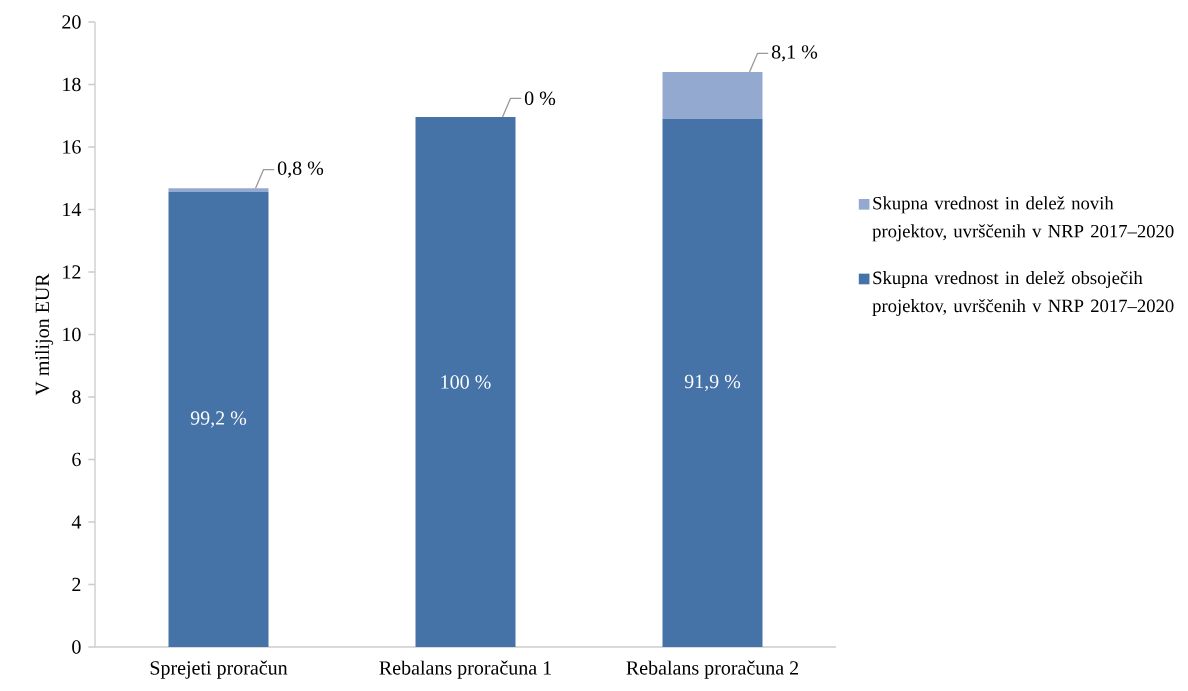 The width and height of the screenshot is (1188, 691). I want to click on y-tick-label: 8, so click(76, 397).